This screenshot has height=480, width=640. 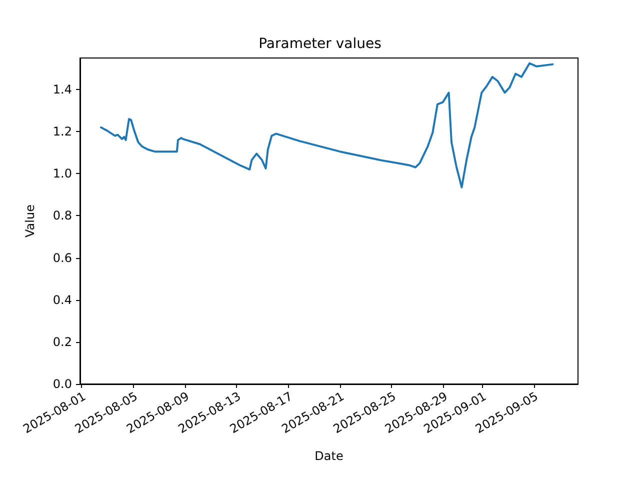 I want to click on y-tick-label: 0.2, so click(x=62, y=341).